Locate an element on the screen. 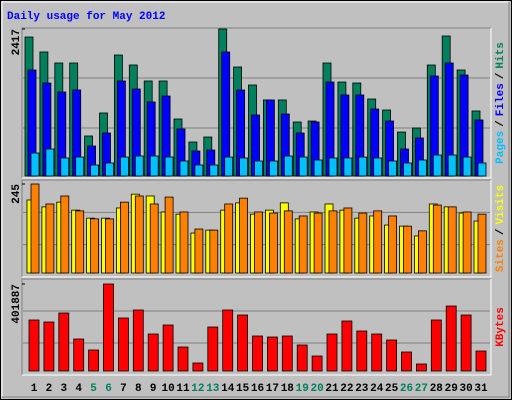 The image size is (512, 400). x-tick-label: 22 is located at coordinates (346, 389).